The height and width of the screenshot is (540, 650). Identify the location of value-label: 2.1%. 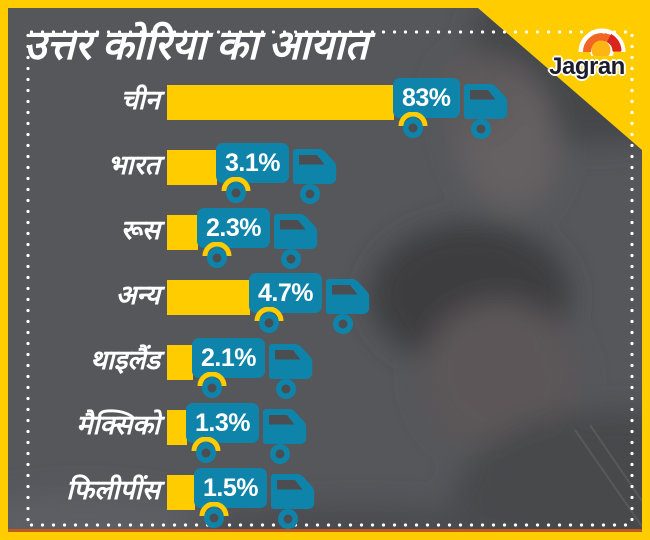
(228, 357).